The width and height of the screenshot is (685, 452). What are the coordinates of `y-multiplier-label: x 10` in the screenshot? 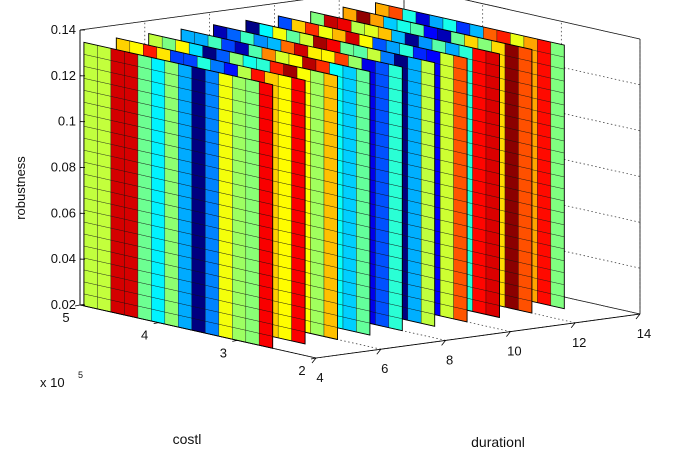 It's located at (52, 382).